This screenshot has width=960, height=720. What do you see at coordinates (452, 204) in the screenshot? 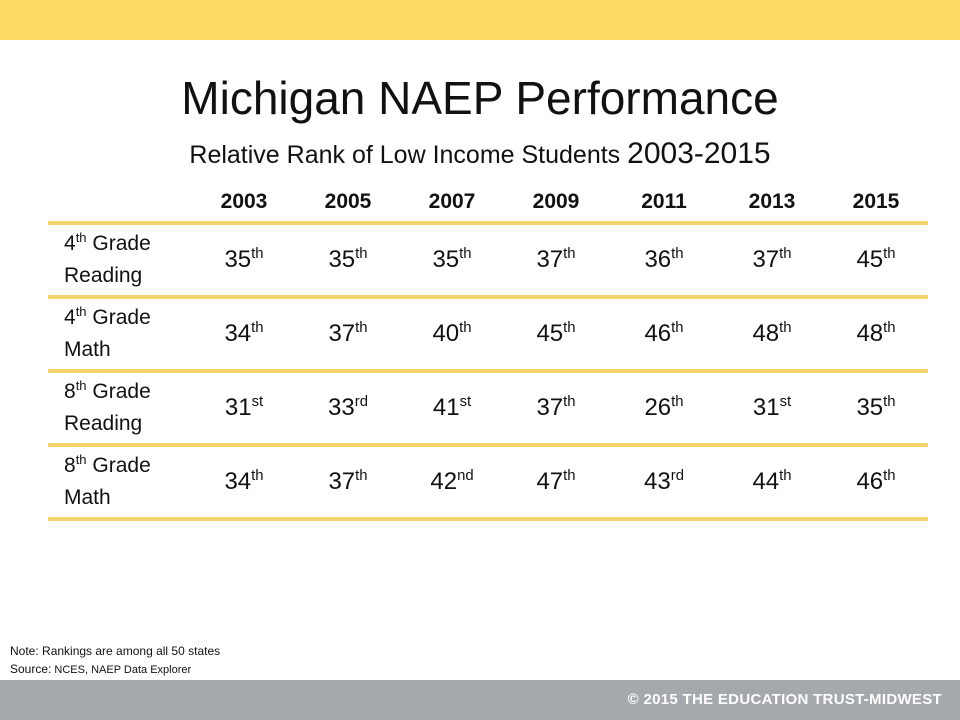
I see `year-header: 2007` at bounding box center [452, 204].